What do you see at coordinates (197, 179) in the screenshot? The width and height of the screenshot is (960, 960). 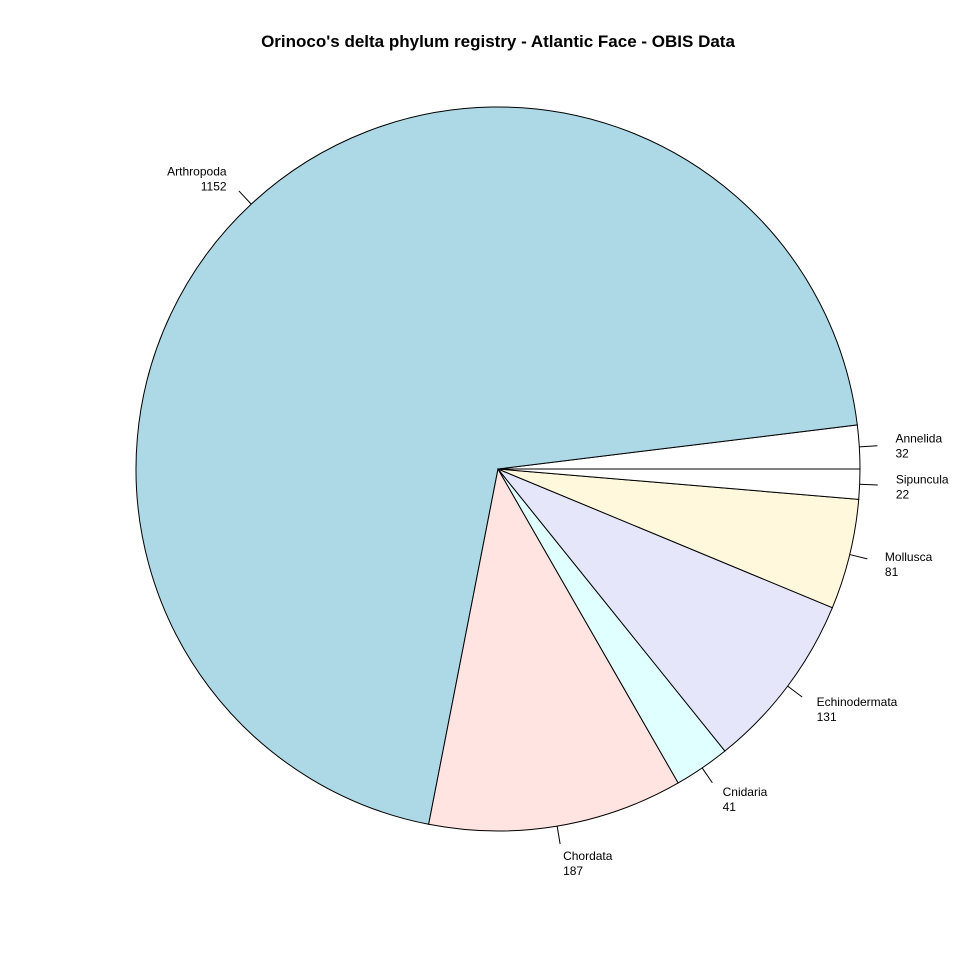 I see `slice-label-arthropoda: Arthropoda 1152` at bounding box center [197, 179].